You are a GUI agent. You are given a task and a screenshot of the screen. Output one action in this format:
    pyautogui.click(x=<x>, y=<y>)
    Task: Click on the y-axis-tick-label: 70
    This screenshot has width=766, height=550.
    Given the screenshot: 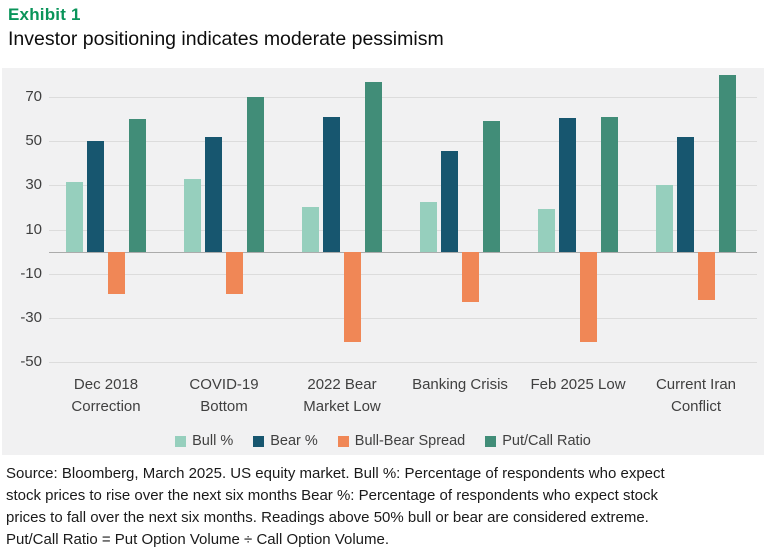 What is the action you would take?
    pyautogui.click(x=33, y=97)
    